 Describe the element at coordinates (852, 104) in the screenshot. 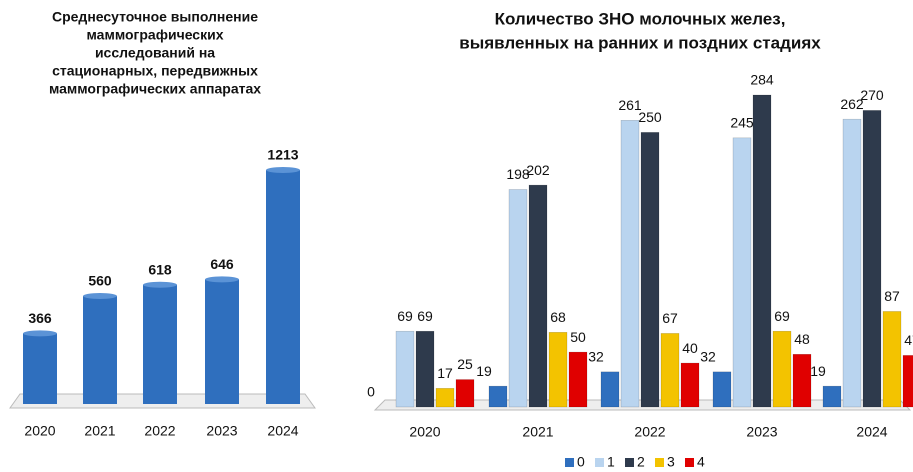

I see `data-label: 262` at that location.